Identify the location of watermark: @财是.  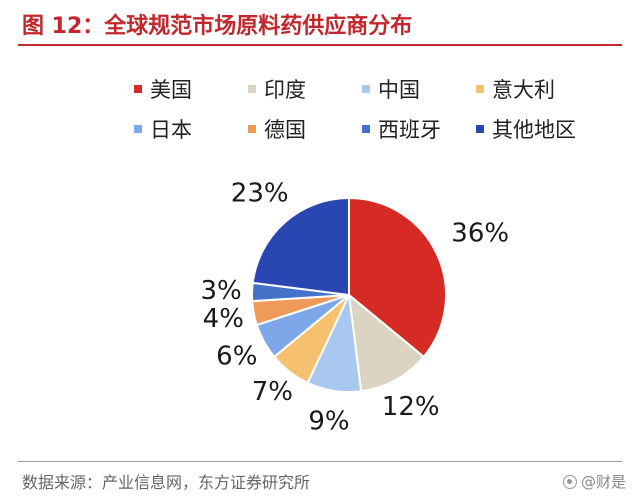
(594, 481).